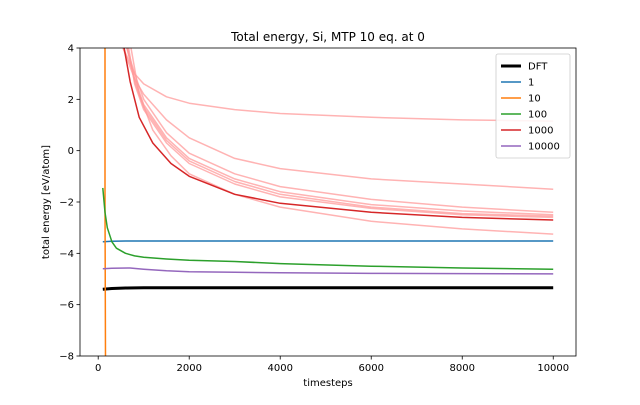 The height and width of the screenshot is (405, 640). What do you see at coordinates (534, 99) in the screenshot?
I see `legend-label: 10` at bounding box center [534, 99].